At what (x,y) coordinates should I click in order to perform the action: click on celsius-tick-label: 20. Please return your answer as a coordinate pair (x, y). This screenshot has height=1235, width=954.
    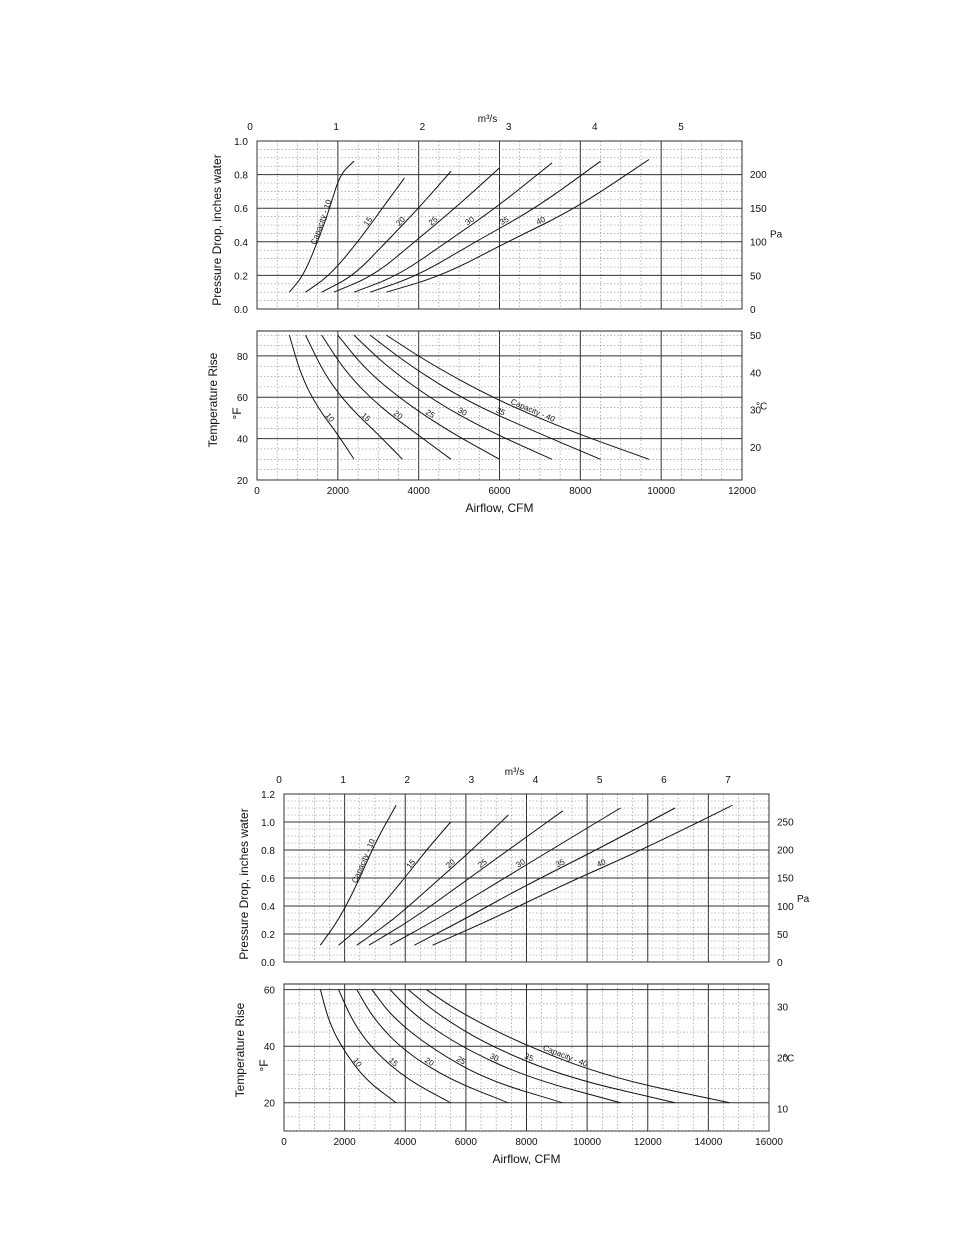
    Looking at the image, I should click on (783, 1059).